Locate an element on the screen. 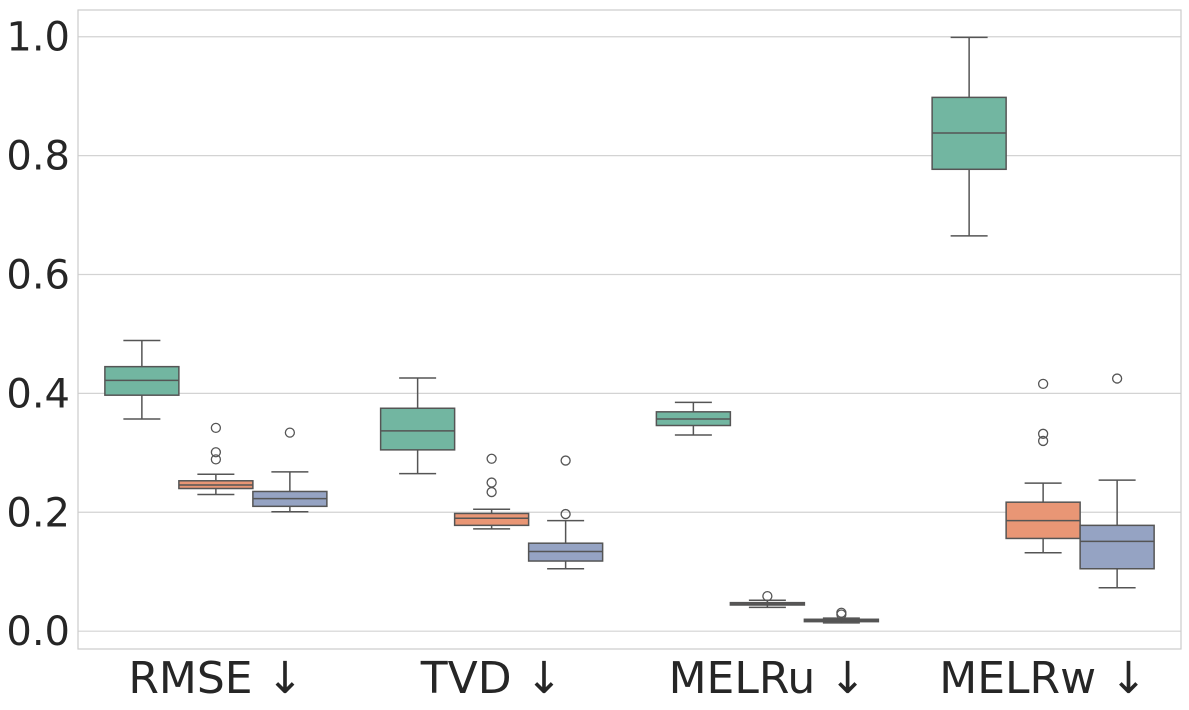 This screenshot has height=710, width=1189. y-tick-label: 0.4 is located at coordinates (38, 394).